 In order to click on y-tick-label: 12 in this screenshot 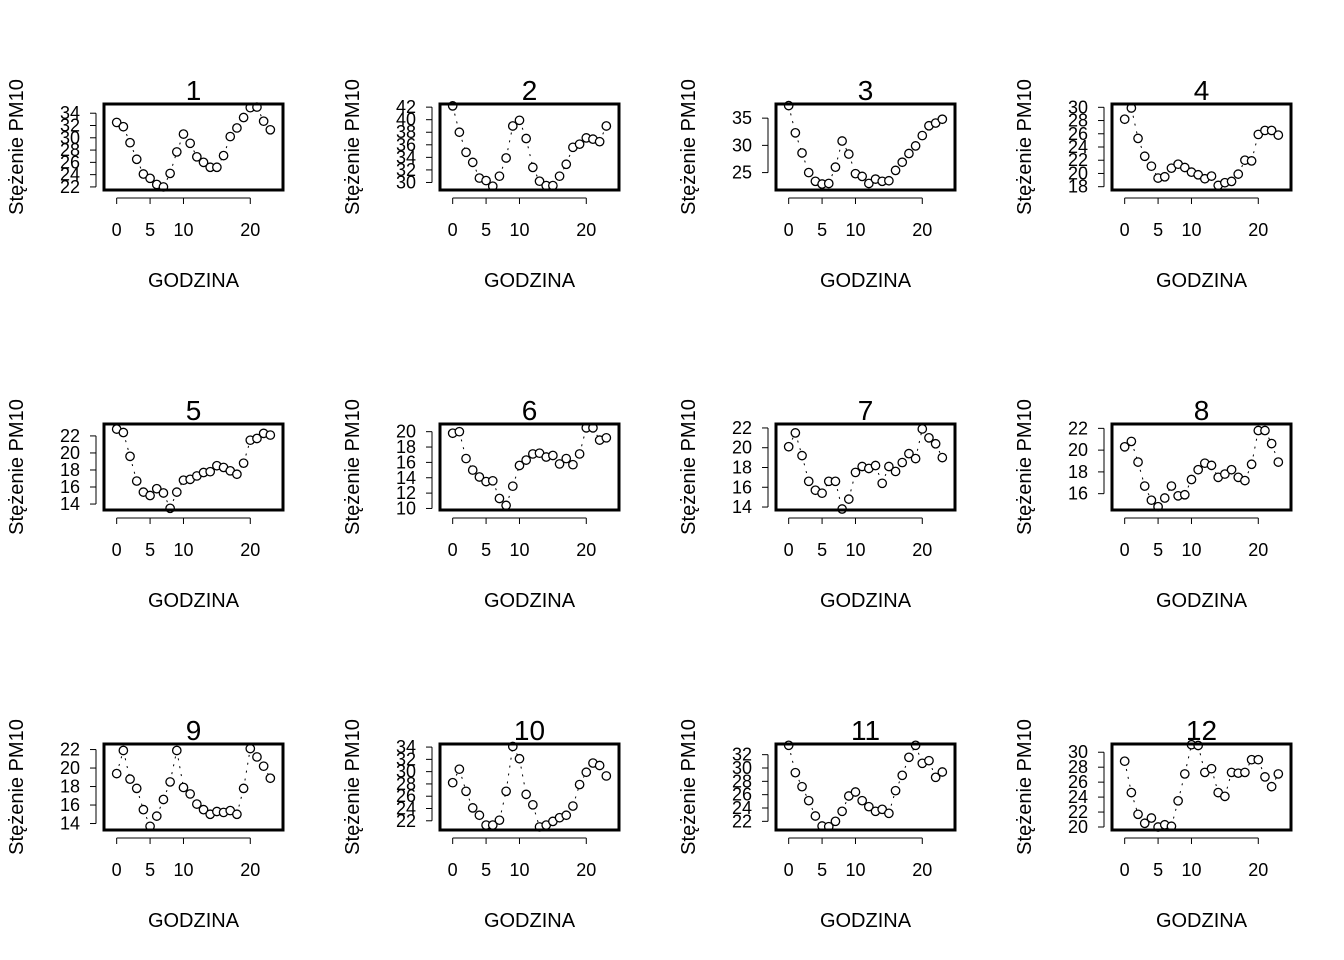, I will do `click(406, 493)`.